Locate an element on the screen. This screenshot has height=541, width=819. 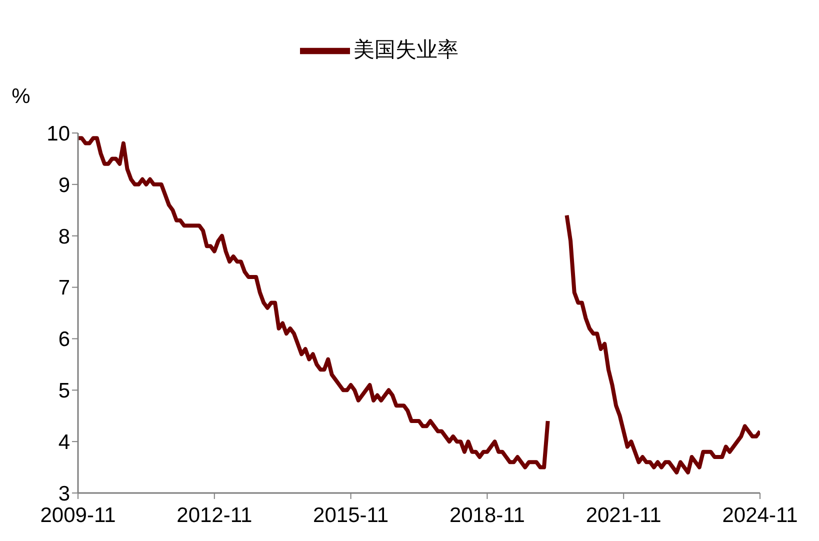
y-tick-label: 3 is located at coordinates (64, 494).